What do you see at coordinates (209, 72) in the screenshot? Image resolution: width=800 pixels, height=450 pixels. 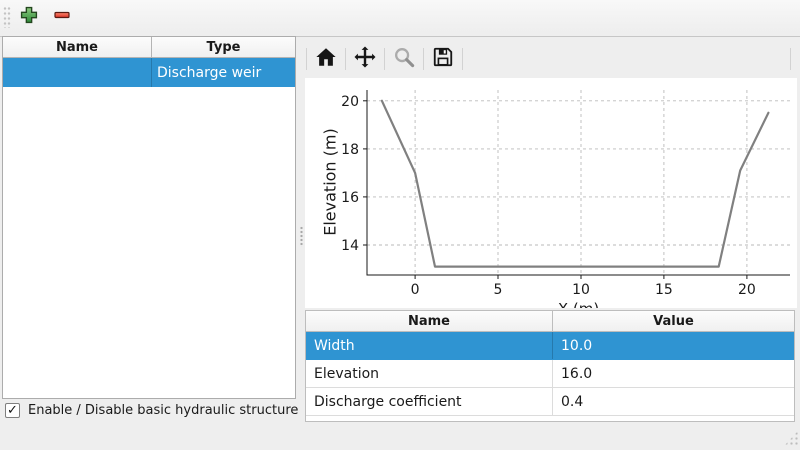 I see `structure-type-cell: Discharge weir` at bounding box center [209, 72].